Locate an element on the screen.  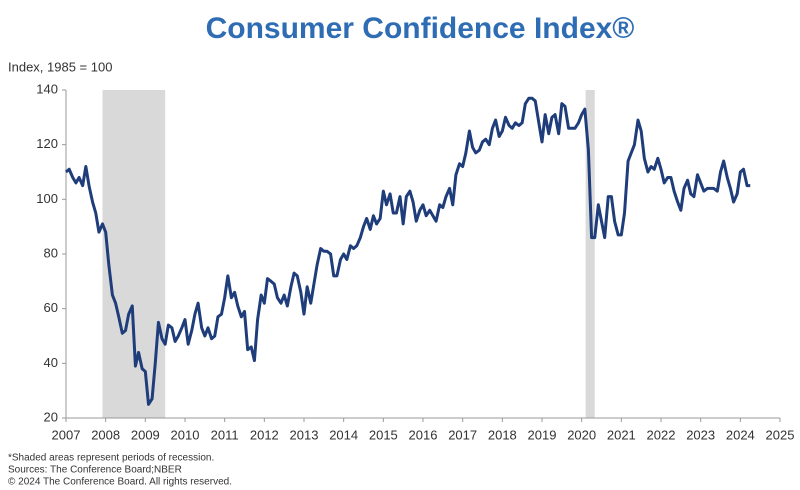
y-tick-label: 80 is located at coordinates (51, 252).